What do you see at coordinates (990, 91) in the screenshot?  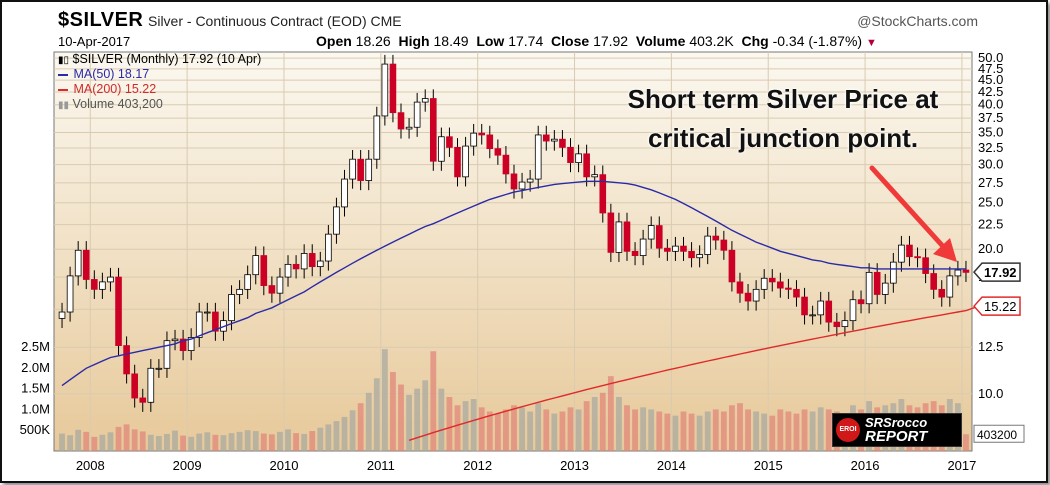 I see `price-tick-label: 42.5` at bounding box center [990, 91].